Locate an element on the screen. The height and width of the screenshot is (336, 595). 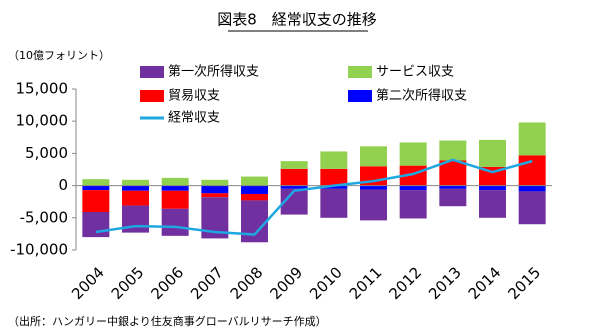
y-tick-label: 5,000 is located at coordinates (46, 153).